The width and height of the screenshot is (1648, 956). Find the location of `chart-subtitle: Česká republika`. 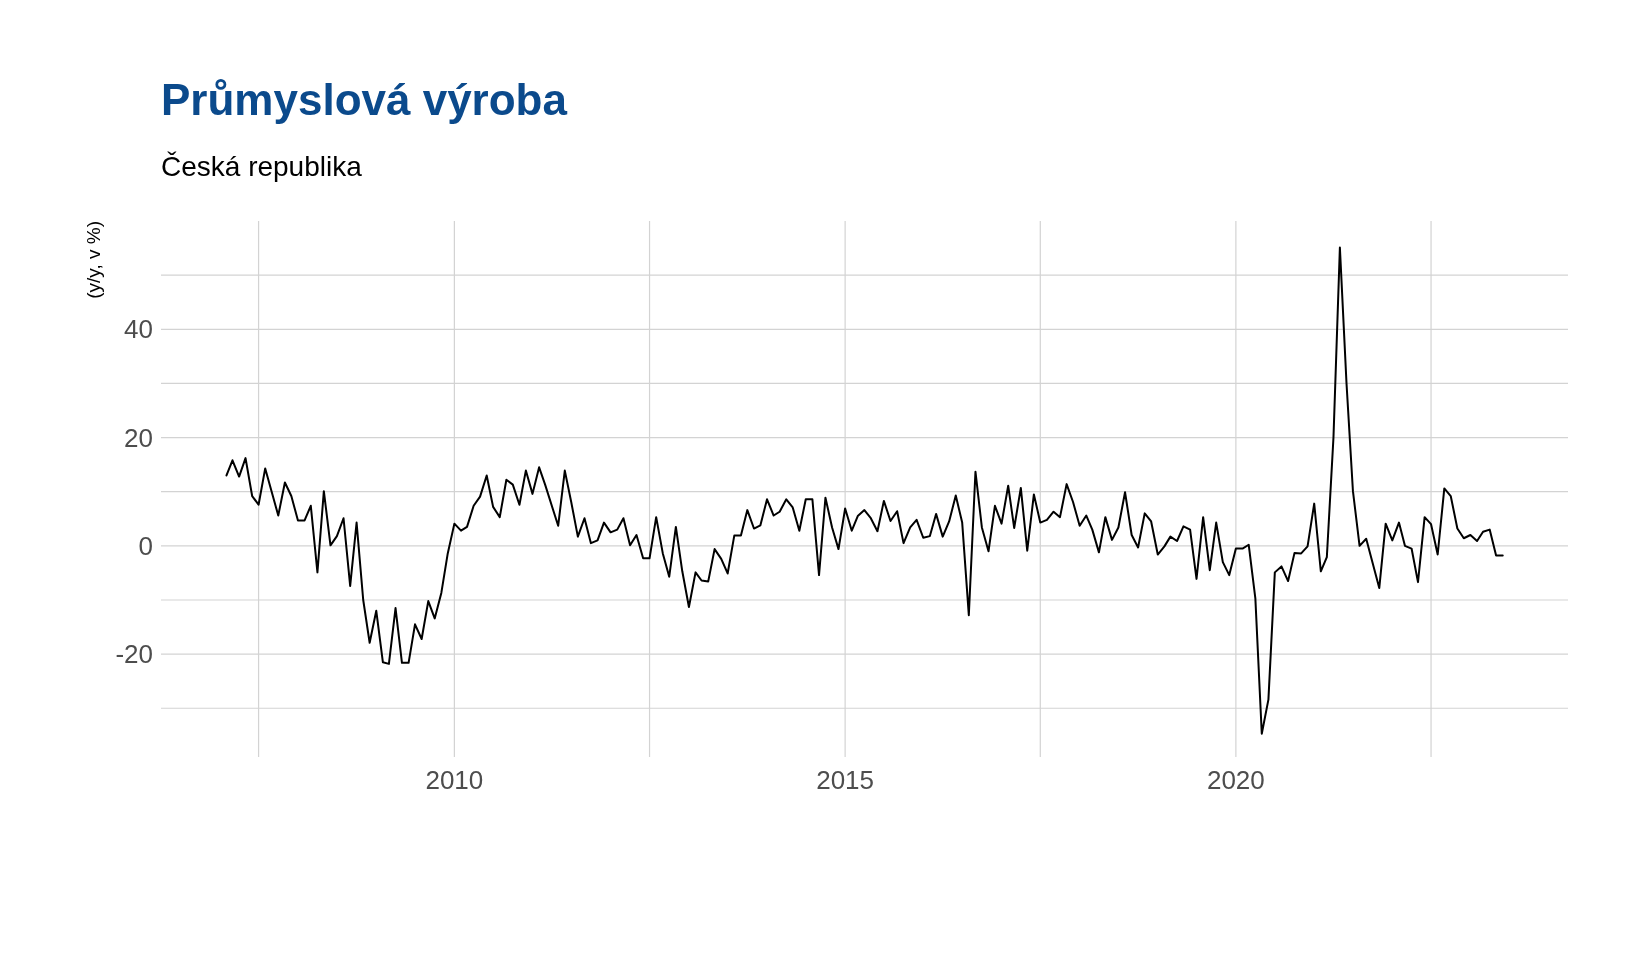

chart-subtitle: Česká republika is located at coordinates (262, 166).